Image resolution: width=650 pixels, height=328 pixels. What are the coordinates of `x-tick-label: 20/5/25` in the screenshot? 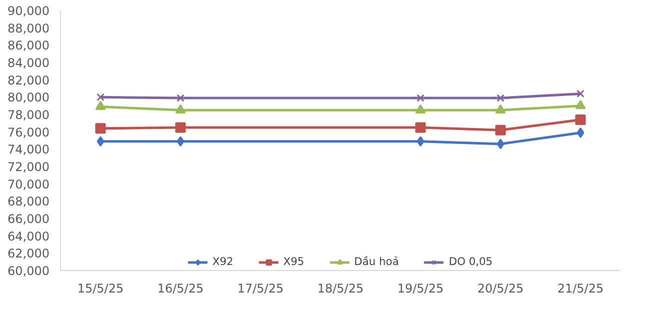 It's located at (500, 289).